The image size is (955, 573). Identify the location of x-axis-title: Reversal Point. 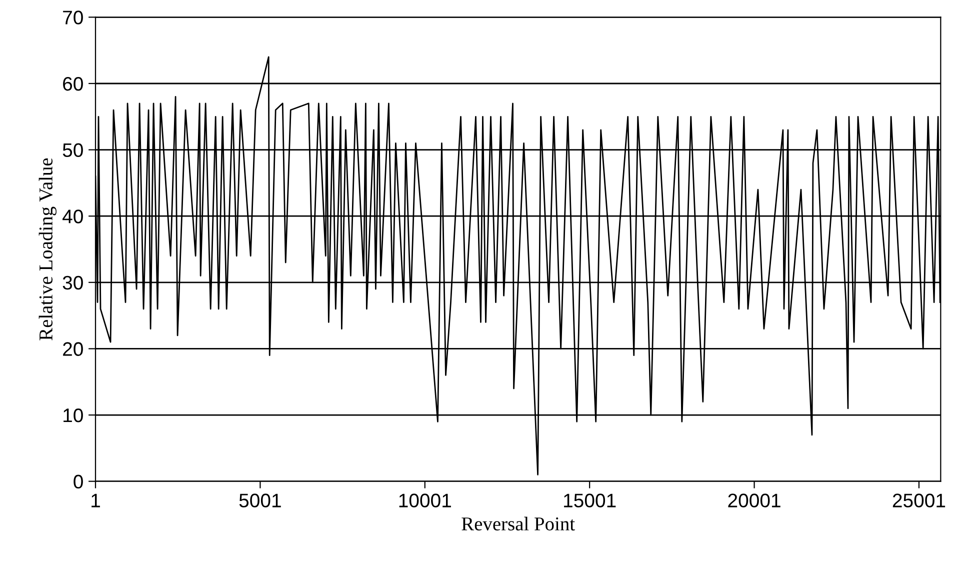
(518, 523).